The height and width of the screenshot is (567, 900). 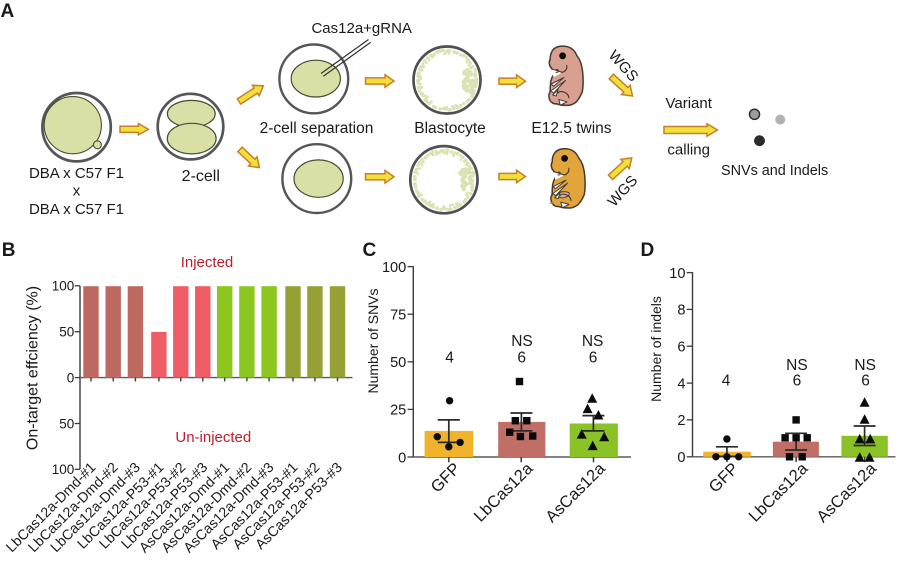 What do you see at coordinates (33, 368) in the screenshot?
I see `svg-text: On-target effciency (%)` at bounding box center [33, 368].